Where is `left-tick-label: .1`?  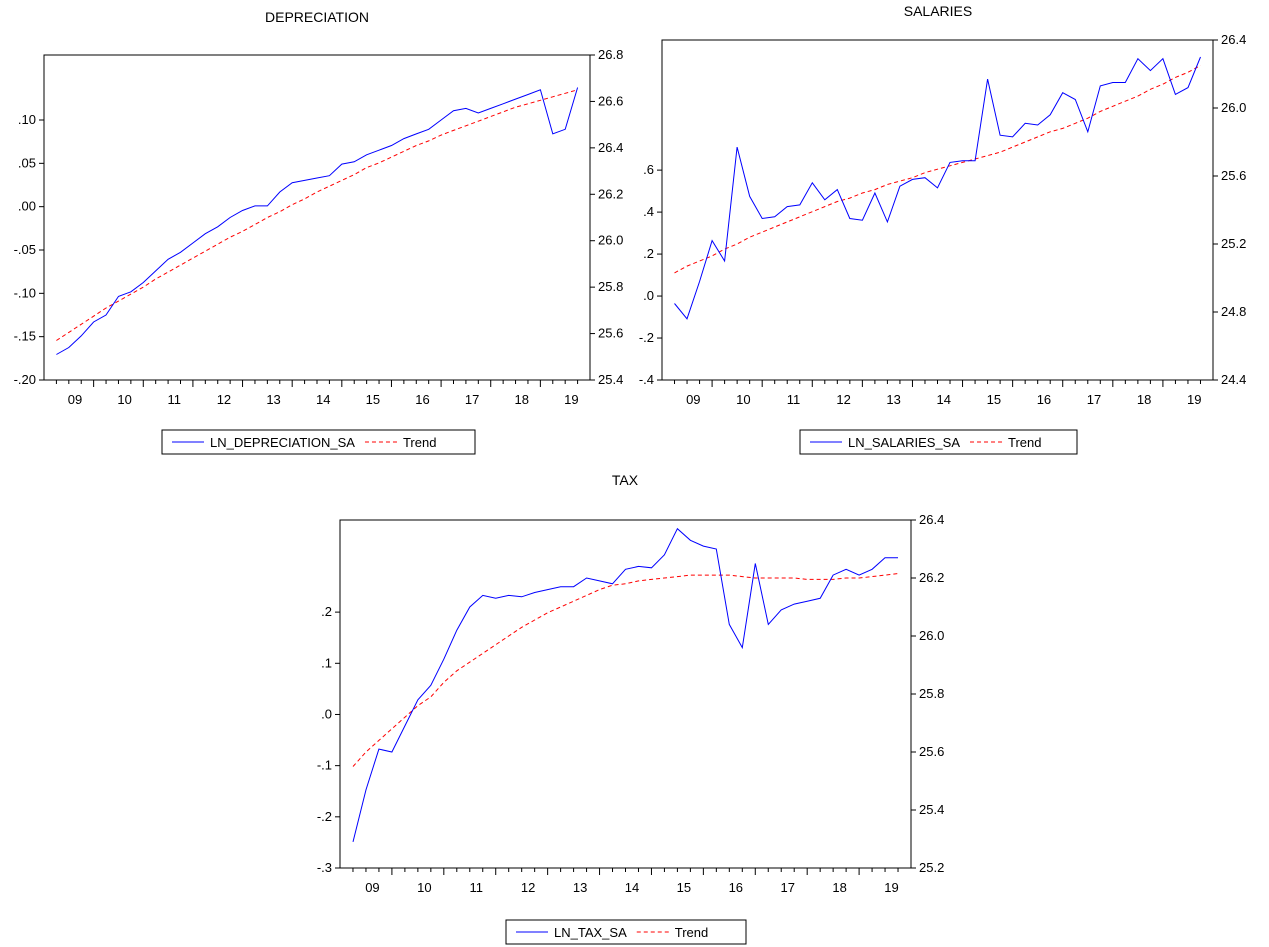 left-tick-label: .1 is located at coordinates (326, 662).